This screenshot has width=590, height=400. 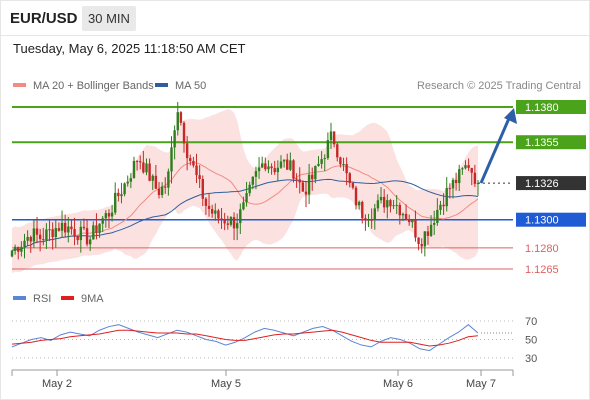 What do you see at coordinates (191, 86) in the screenshot?
I see `legend-label-ma50: MA 50` at bounding box center [191, 86].